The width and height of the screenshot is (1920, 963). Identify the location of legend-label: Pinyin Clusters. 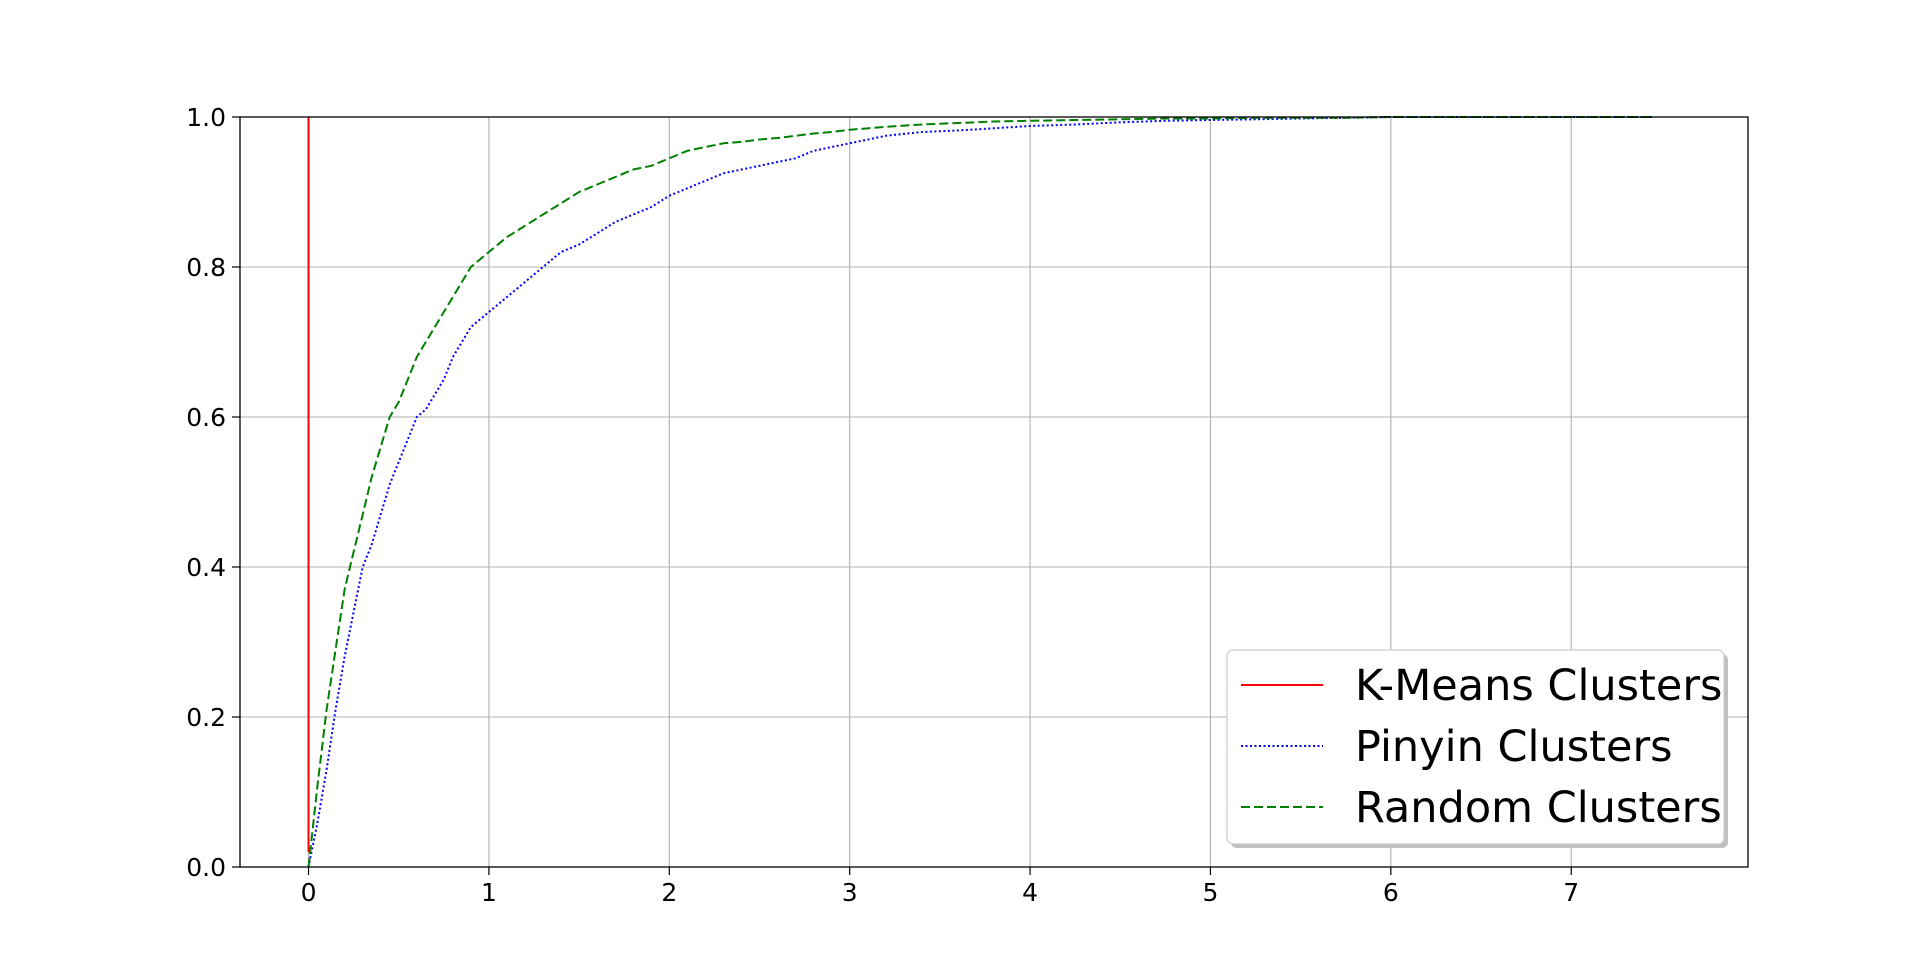
(1514, 747).